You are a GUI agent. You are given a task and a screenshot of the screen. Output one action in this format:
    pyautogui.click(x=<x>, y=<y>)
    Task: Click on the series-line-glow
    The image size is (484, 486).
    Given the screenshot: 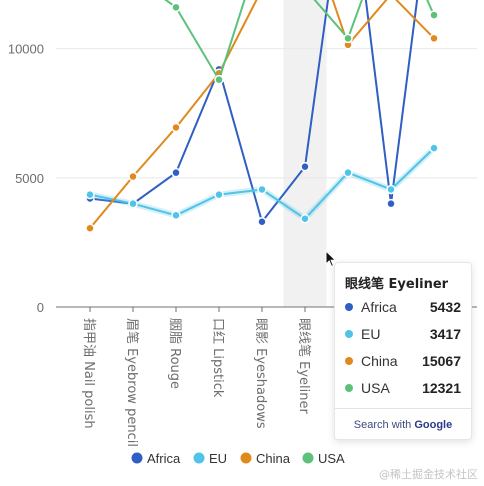 What is the action you would take?
    pyautogui.click(x=263, y=184)
    